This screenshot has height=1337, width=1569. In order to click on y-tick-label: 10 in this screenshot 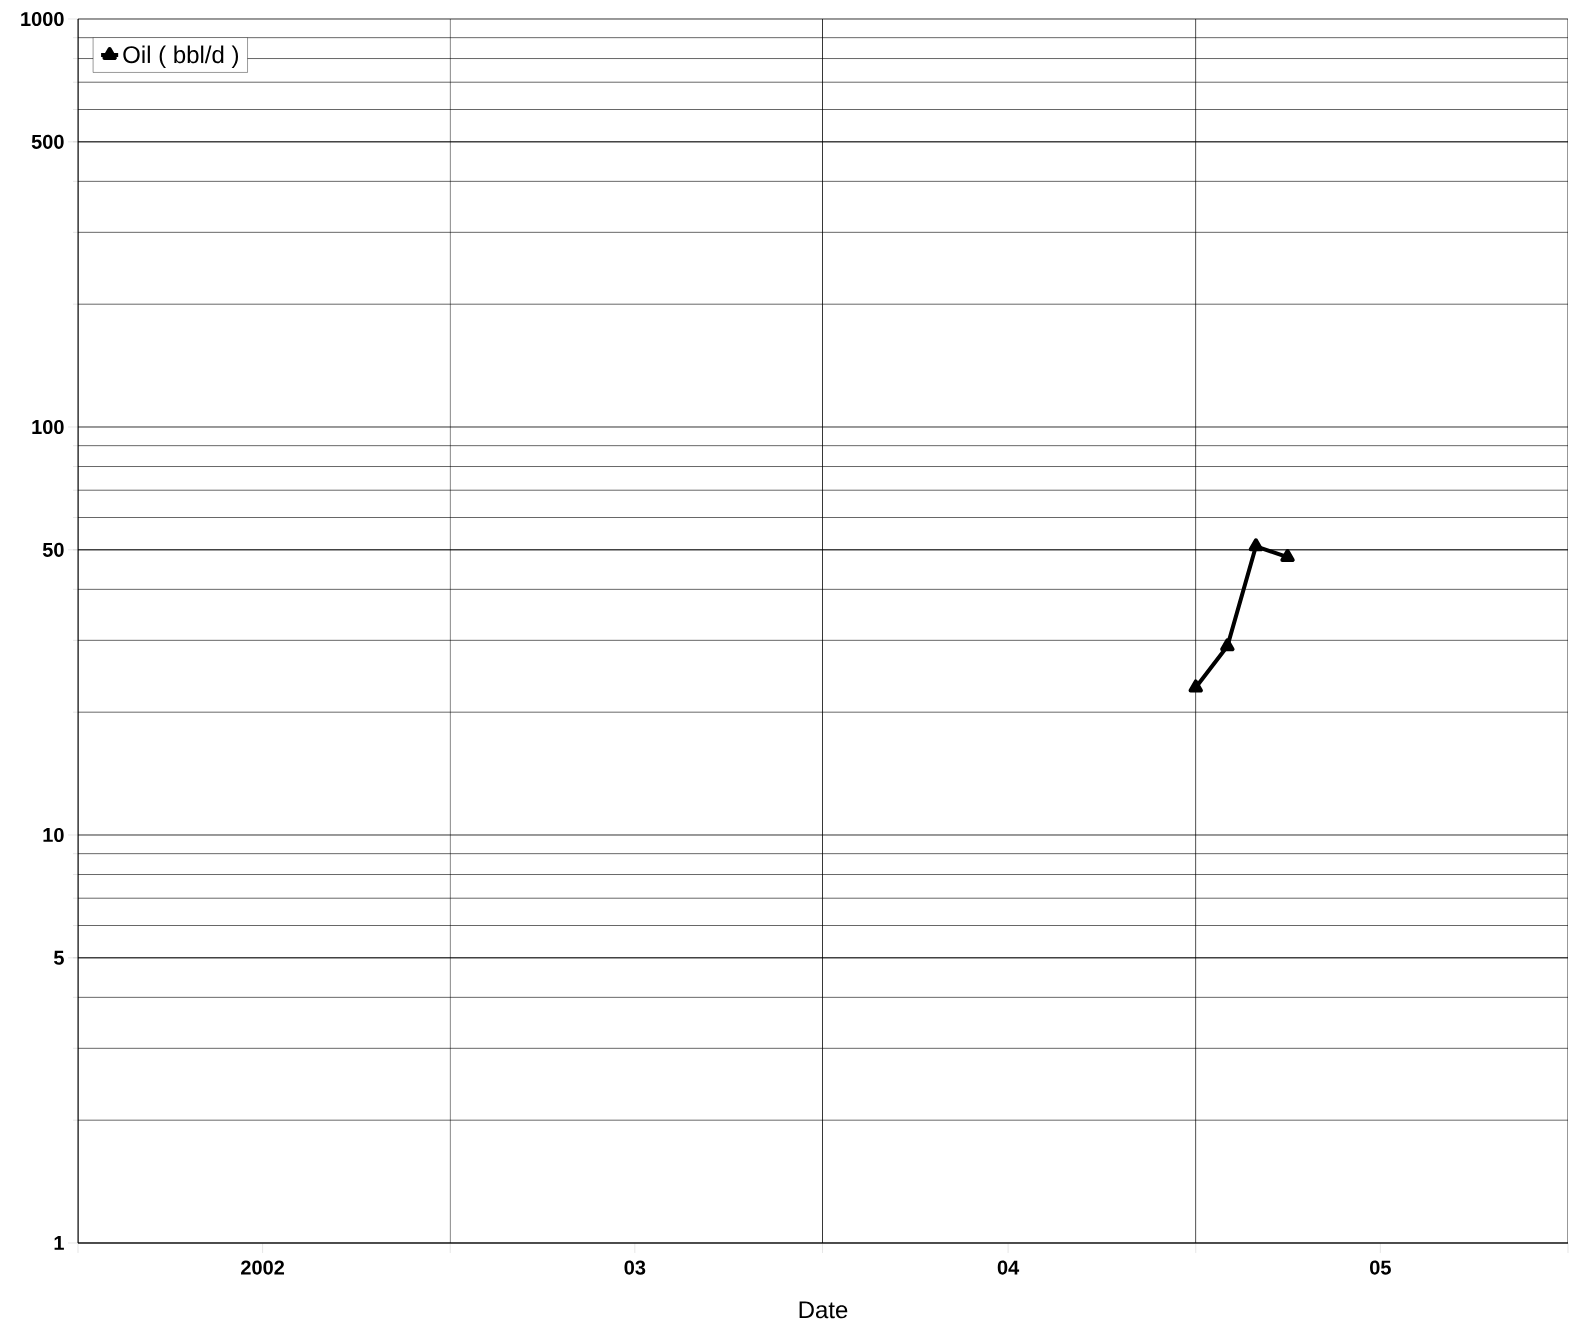, I will do `click(53, 835)`.